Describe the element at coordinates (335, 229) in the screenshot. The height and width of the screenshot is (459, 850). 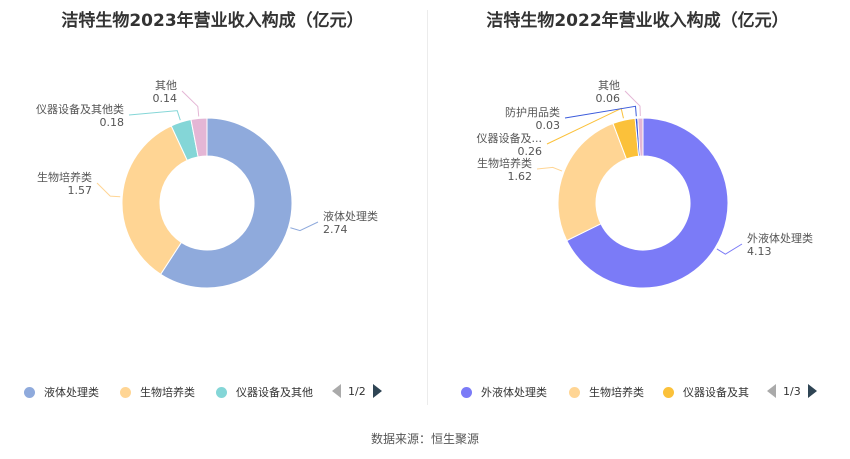
I see `slice-value-label: 2.74` at that location.